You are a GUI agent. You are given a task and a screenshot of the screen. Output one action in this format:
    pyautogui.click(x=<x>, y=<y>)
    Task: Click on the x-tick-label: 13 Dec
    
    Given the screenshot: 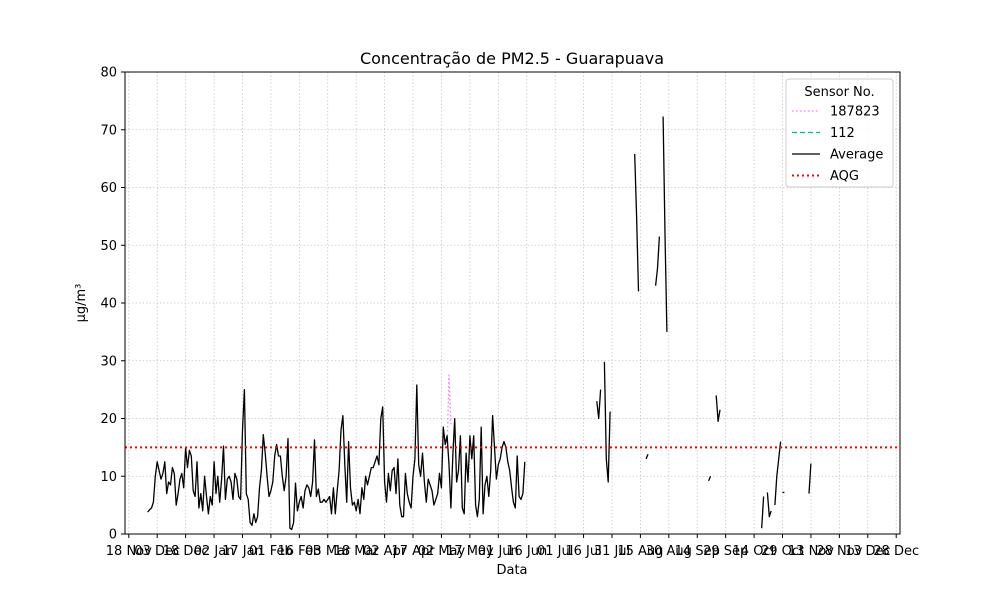 What is the action you would take?
    pyautogui.click(x=868, y=551)
    